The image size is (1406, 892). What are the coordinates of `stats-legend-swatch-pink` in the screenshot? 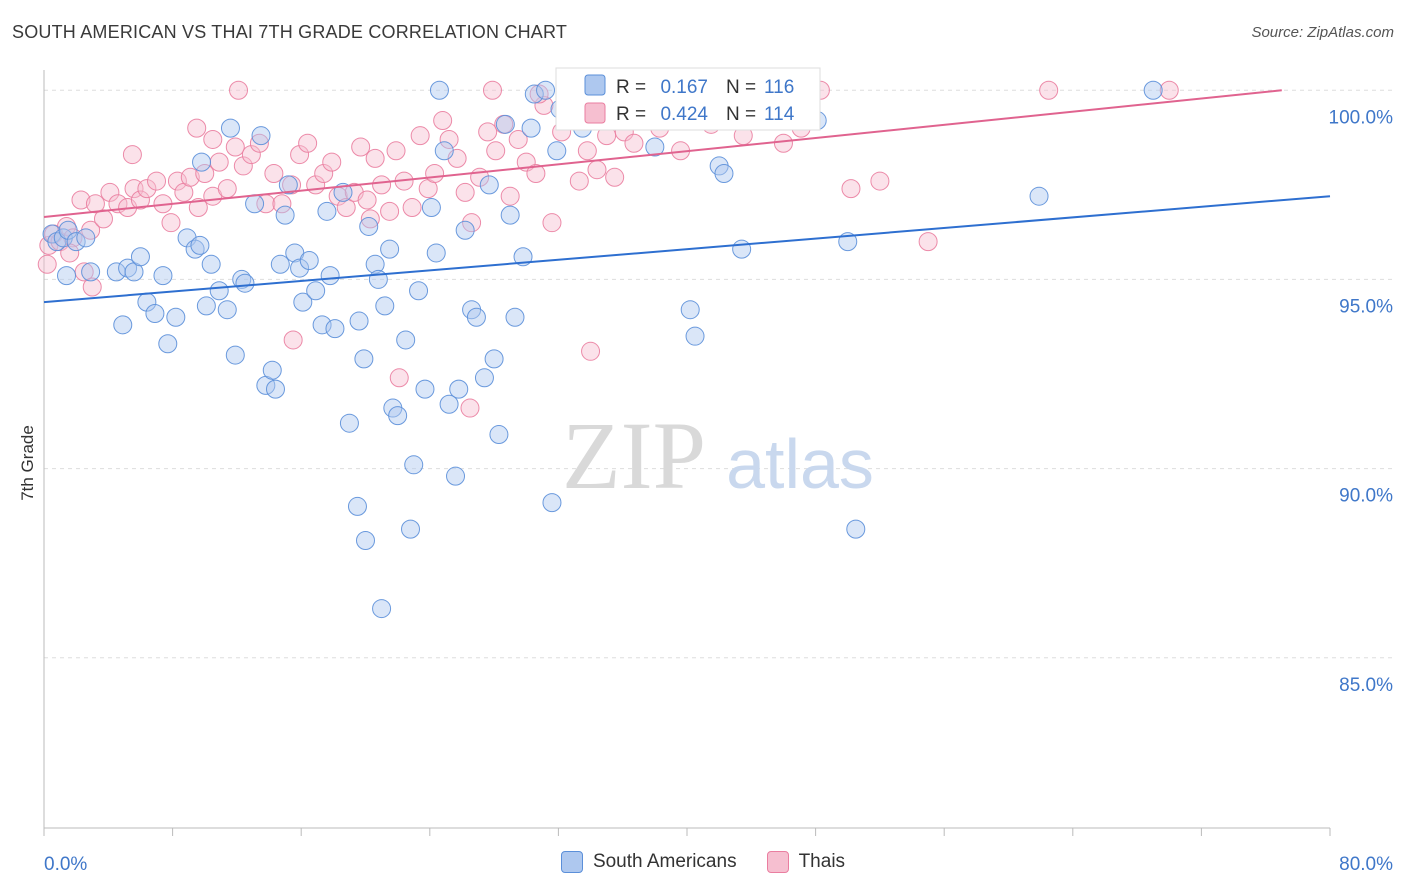 It's located at (595, 113).